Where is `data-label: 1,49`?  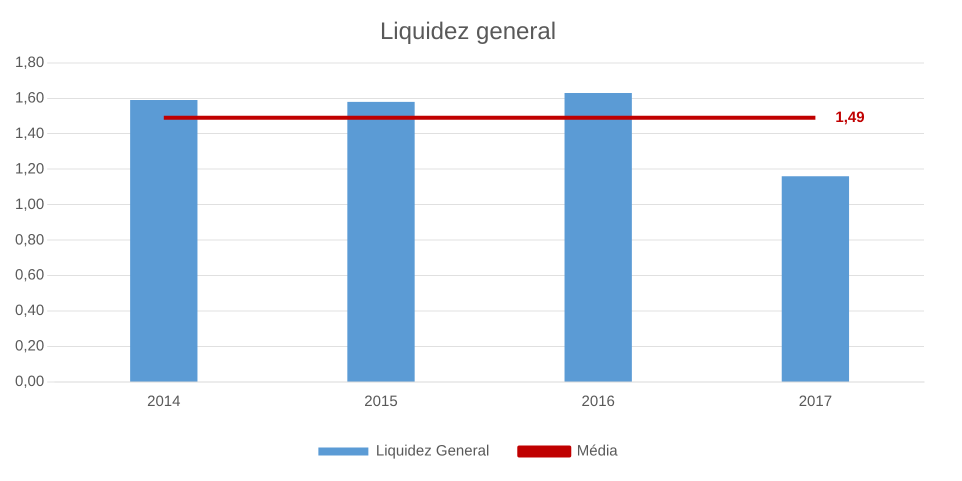
data-label: 1,49 is located at coordinates (850, 117).